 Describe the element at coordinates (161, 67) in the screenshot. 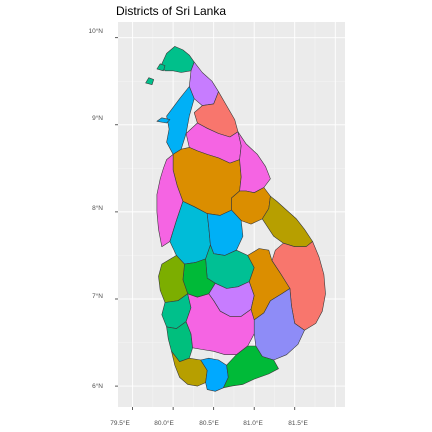

I see `island-kayts` at that location.